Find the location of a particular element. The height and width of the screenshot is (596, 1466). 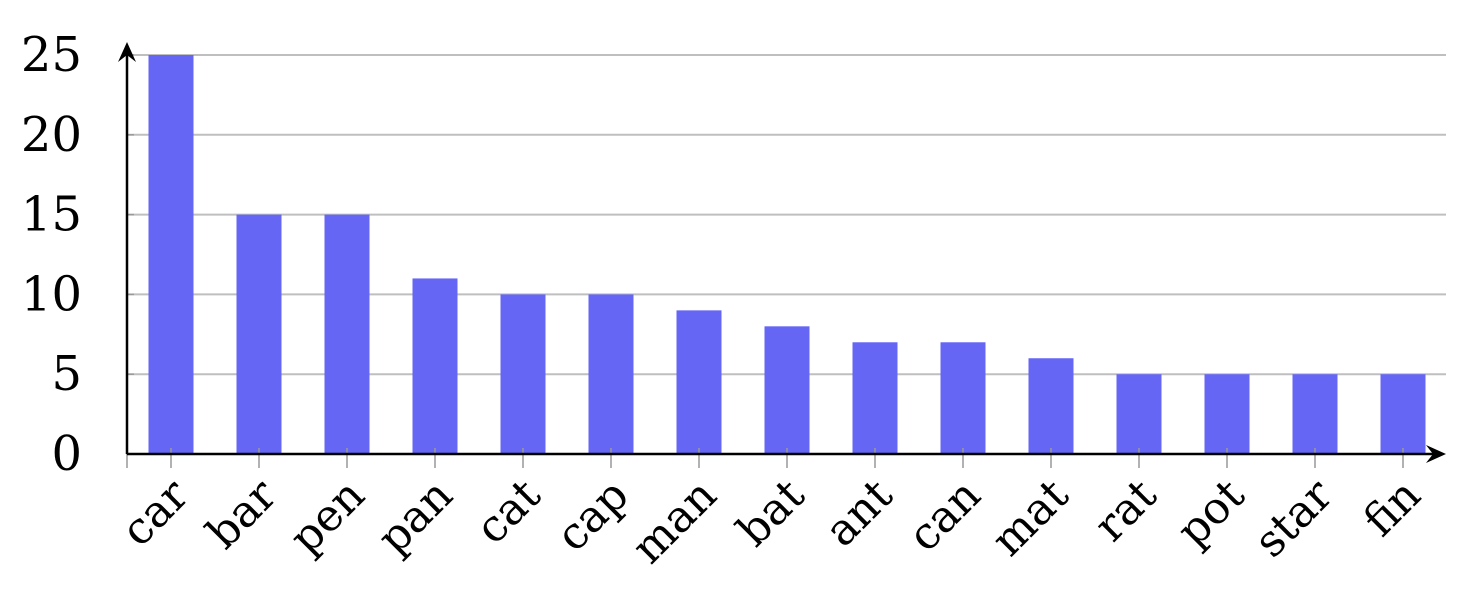

y-tick-label: 25 is located at coordinates (51, 55).